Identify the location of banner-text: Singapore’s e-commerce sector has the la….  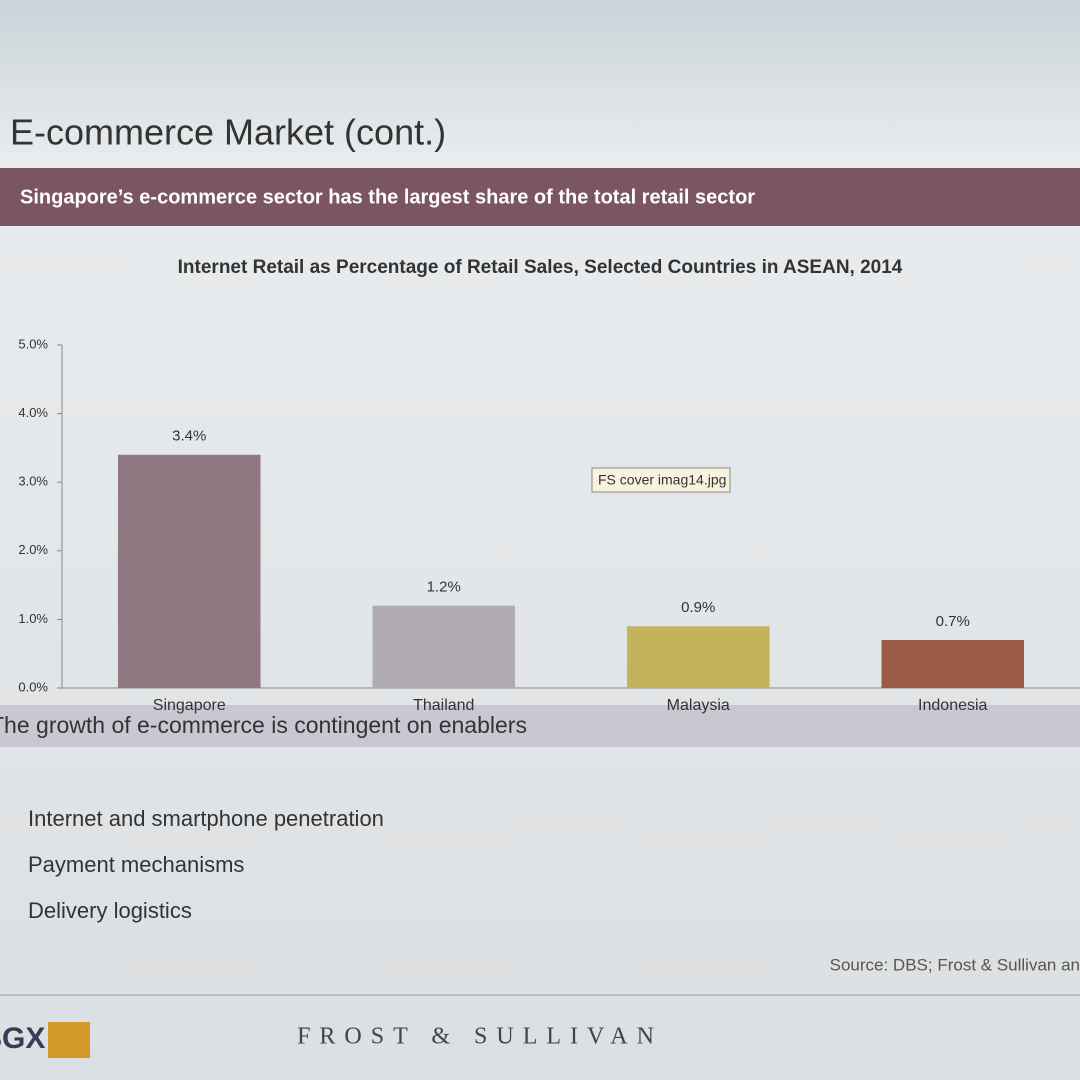
(387, 197).